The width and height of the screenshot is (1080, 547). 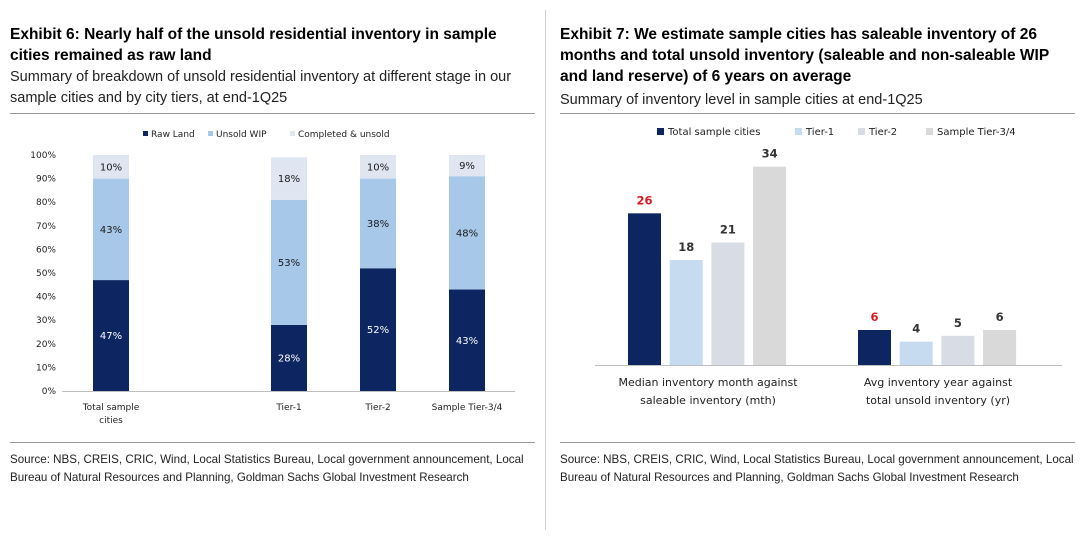 I want to click on data-label: 9%, so click(x=467, y=166).